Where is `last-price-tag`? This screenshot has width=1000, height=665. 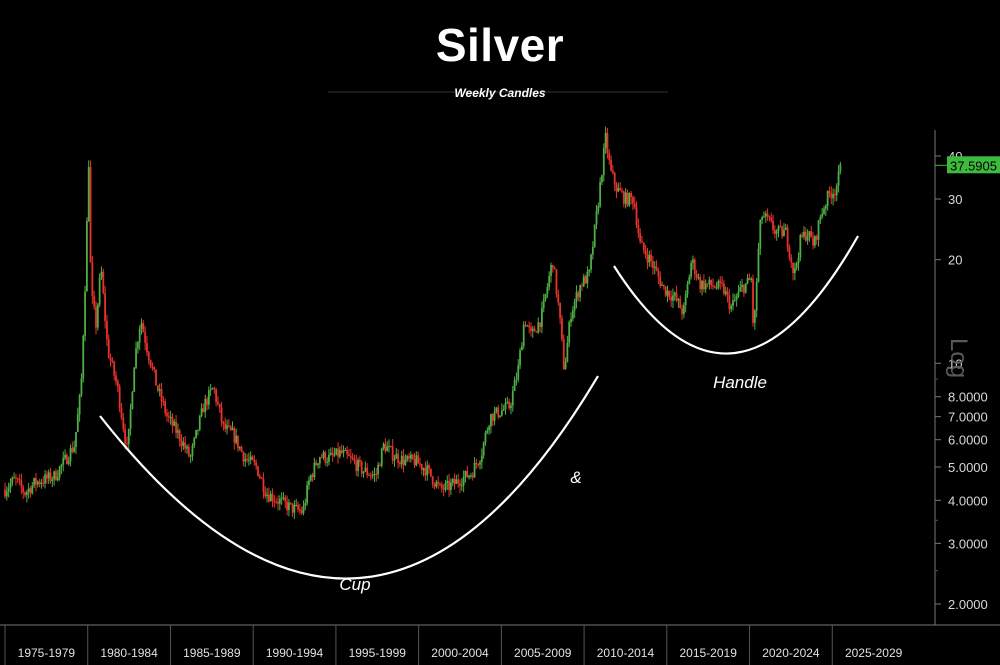
last-price-tag is located at coordinates (973, 165).